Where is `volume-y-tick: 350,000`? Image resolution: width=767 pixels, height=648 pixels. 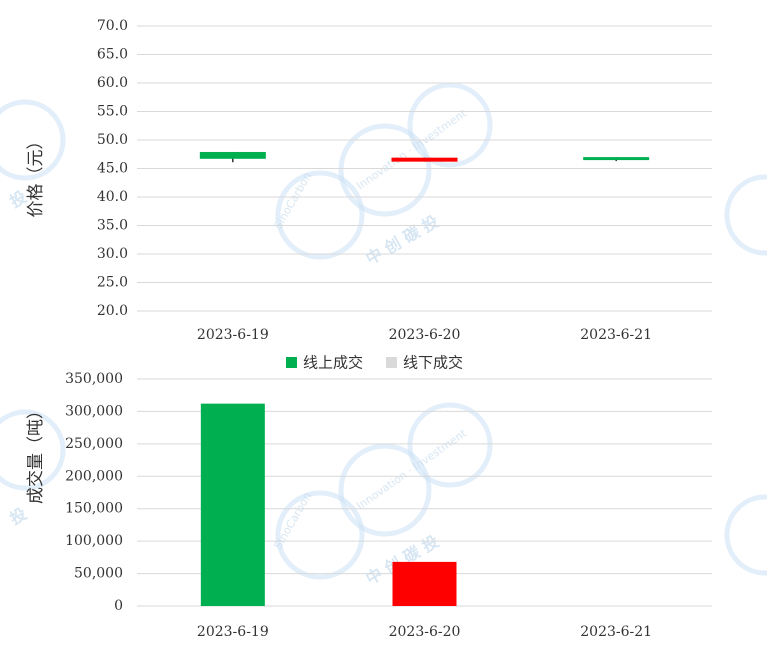
volume-y-tick: 350,000 is located at coordinates (94, 379).